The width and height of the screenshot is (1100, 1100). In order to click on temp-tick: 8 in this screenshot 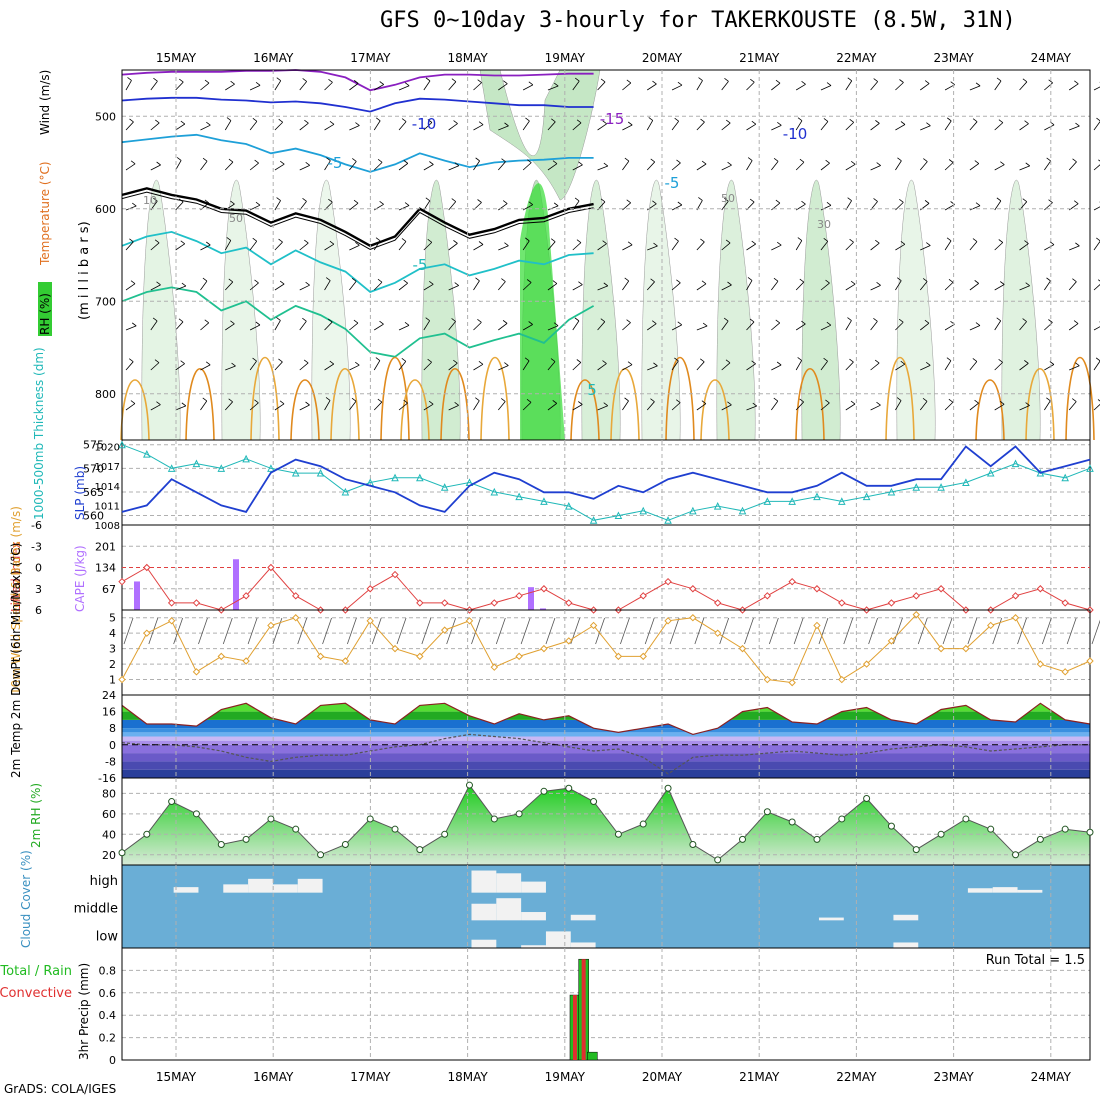, I will do `click(112, 728)`.